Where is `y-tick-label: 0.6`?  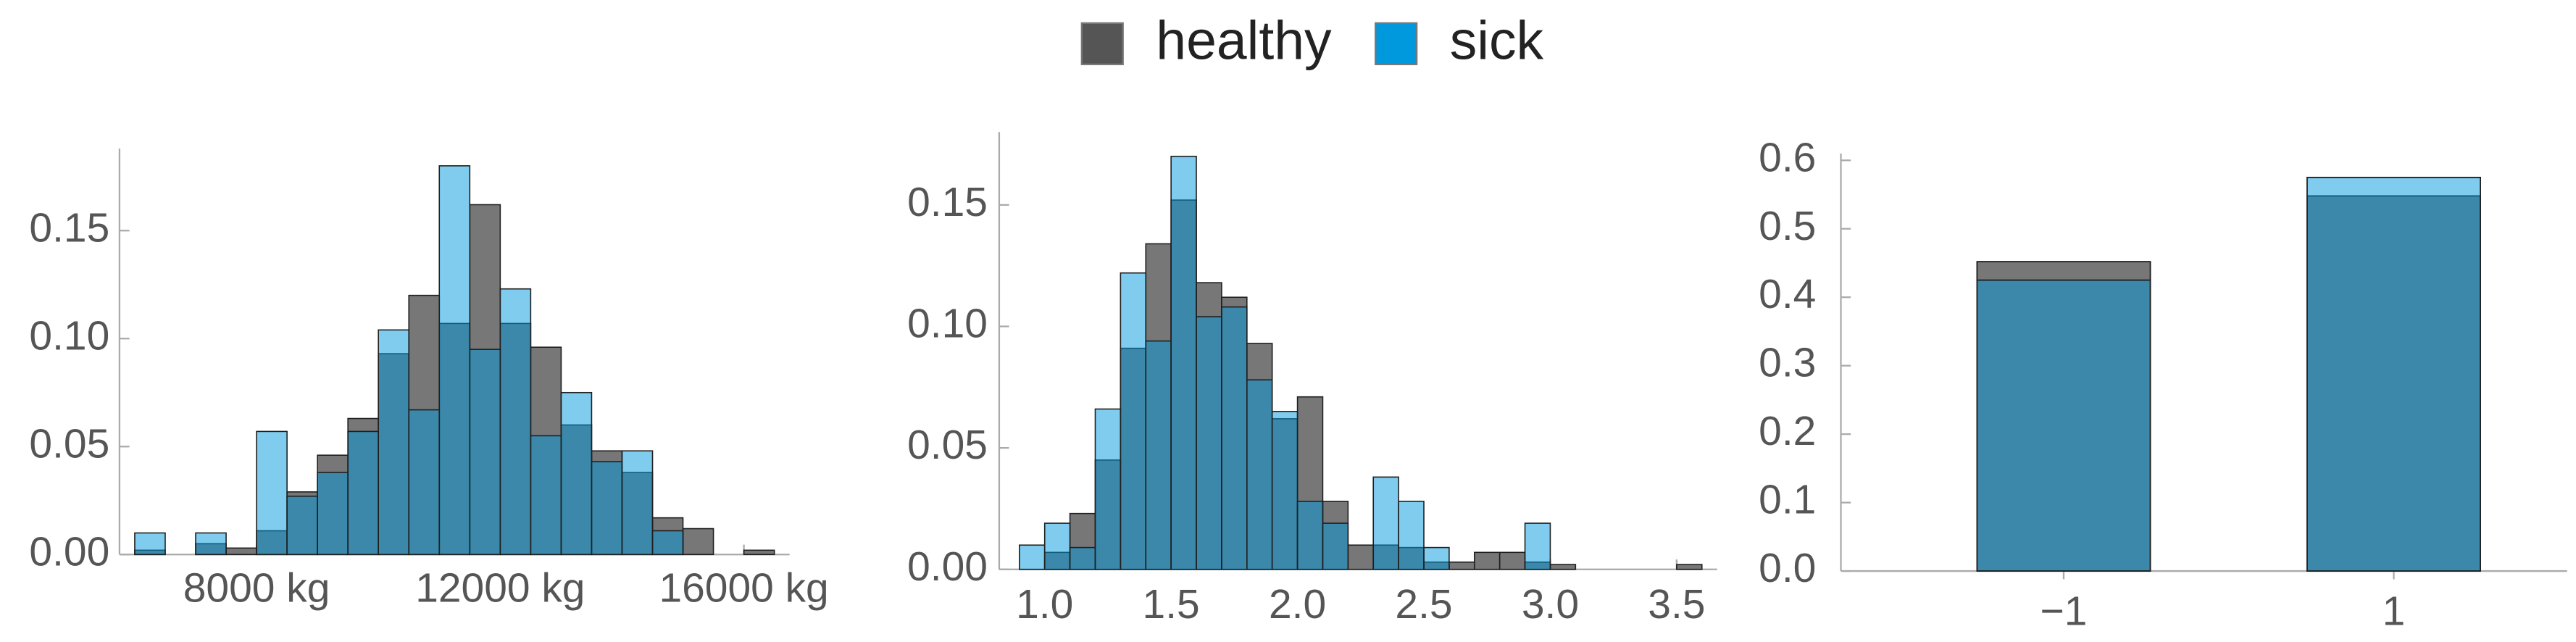
y-tick-label: 0.6 is located at coordinates (1787, 157).